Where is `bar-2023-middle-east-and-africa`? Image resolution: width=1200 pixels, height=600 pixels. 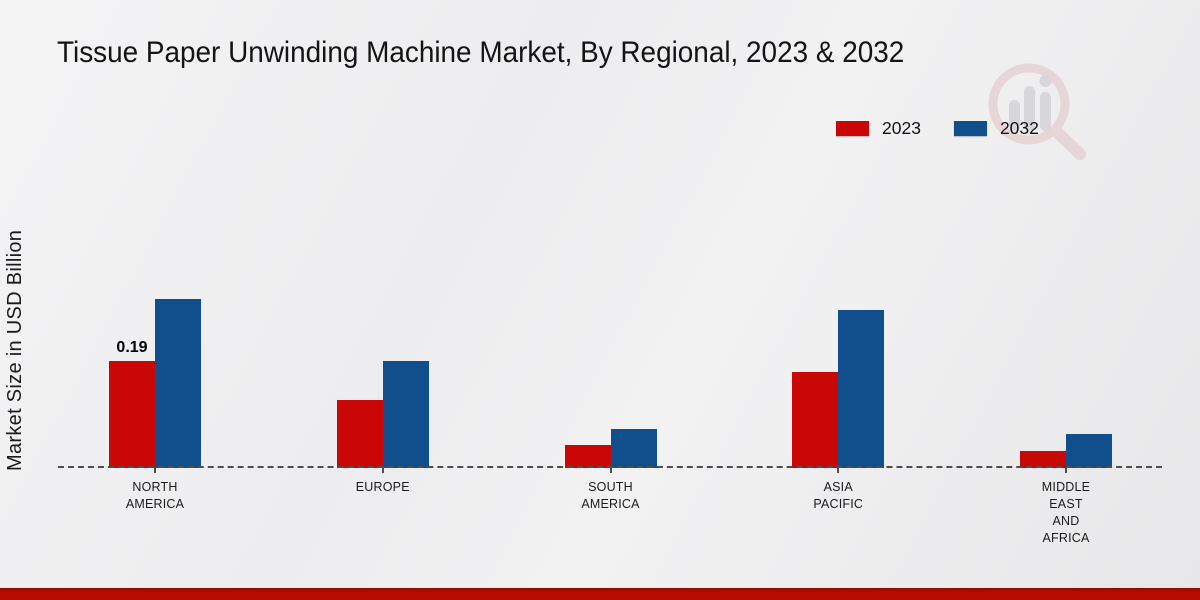 bar-2023-middle-east-and-africa is located at coordinates (1043, 459).